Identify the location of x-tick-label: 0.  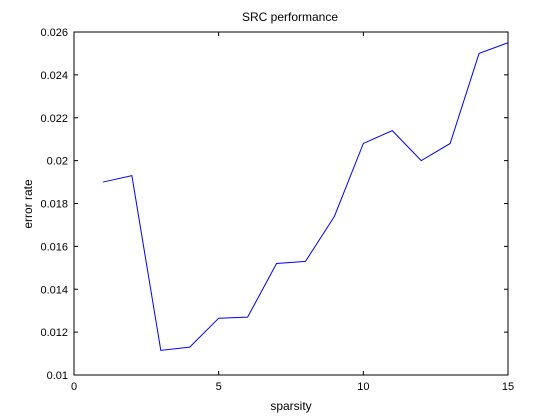
(74, 387).